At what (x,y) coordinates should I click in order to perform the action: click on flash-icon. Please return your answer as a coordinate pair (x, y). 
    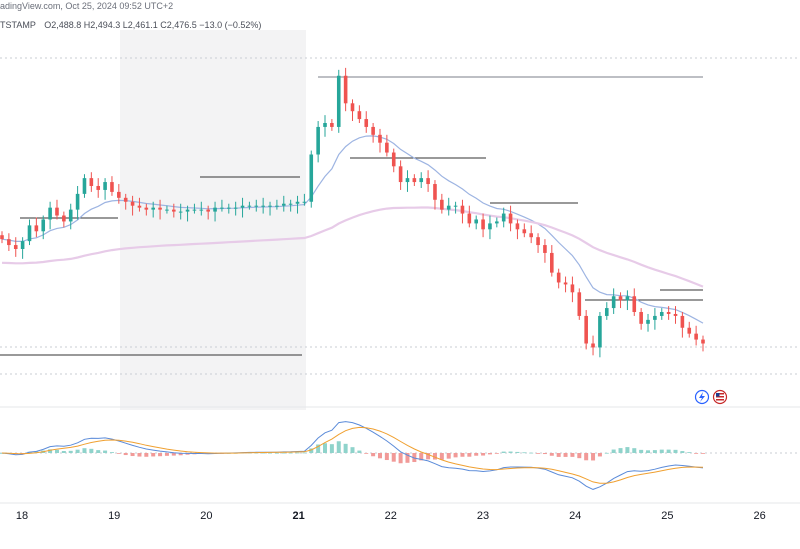
    Looking at the image, I should click on (702, 397).